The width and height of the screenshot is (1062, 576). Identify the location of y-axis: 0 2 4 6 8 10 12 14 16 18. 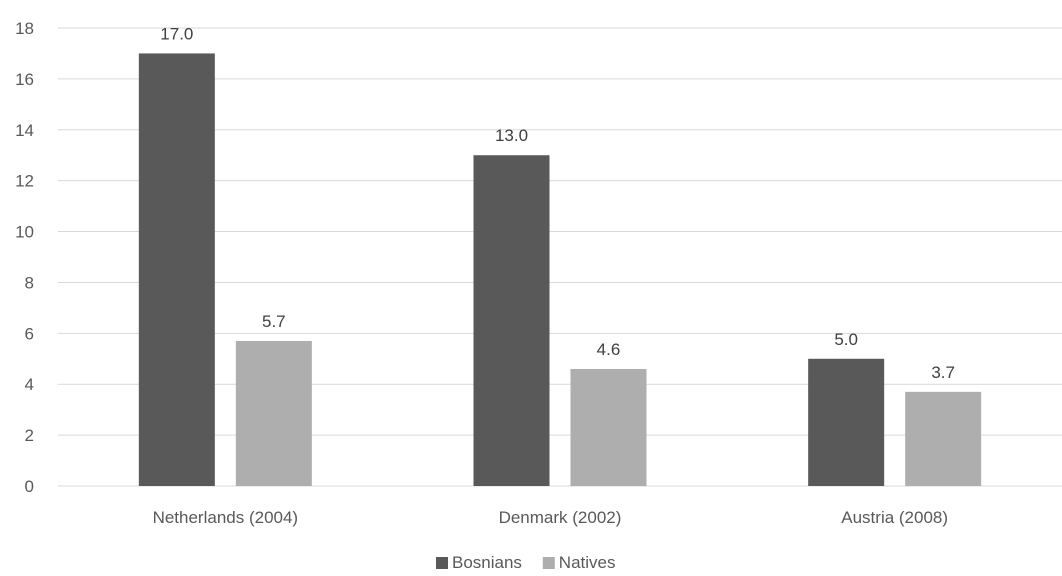
(24, 257).